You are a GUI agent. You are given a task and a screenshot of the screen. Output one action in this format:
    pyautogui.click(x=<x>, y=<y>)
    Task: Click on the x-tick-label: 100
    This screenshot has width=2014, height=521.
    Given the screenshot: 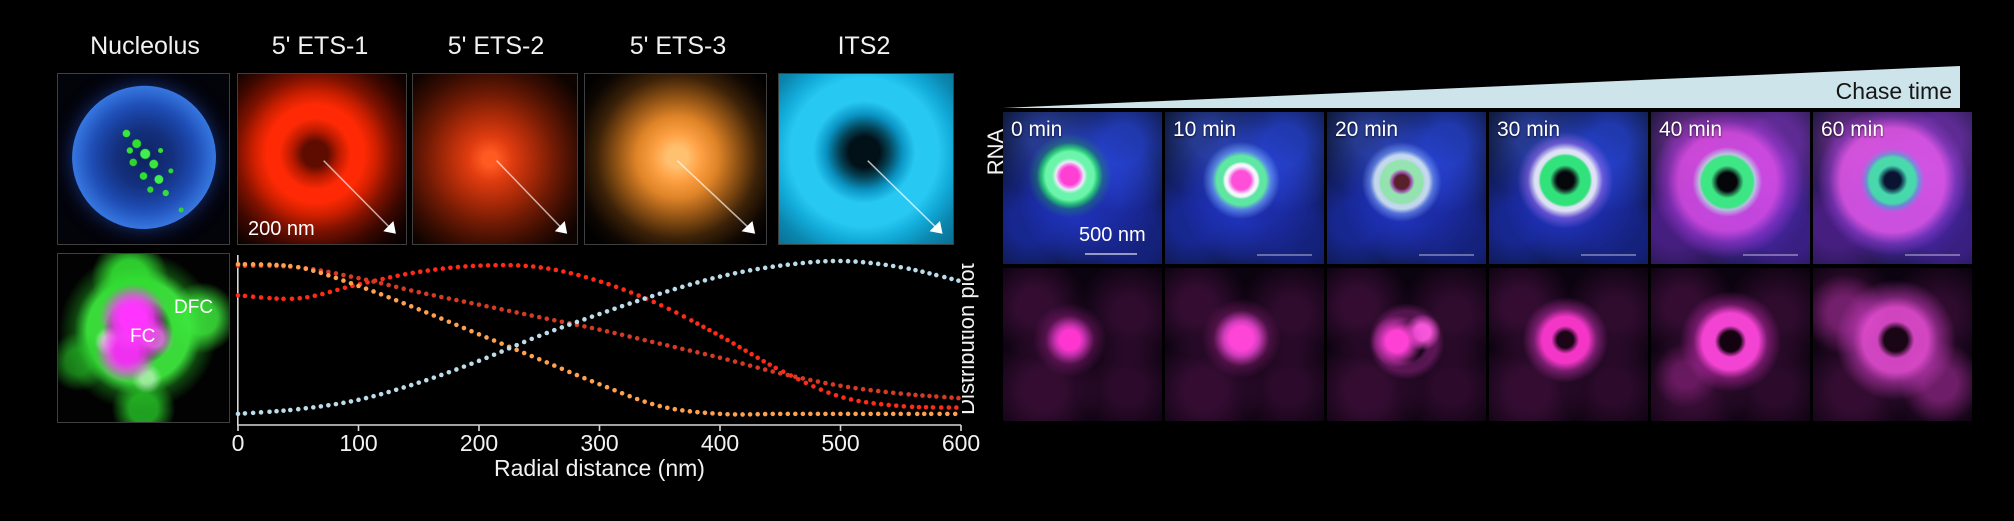 What is the action you would take?
    pyautogui.click(x=358, y=443)
    